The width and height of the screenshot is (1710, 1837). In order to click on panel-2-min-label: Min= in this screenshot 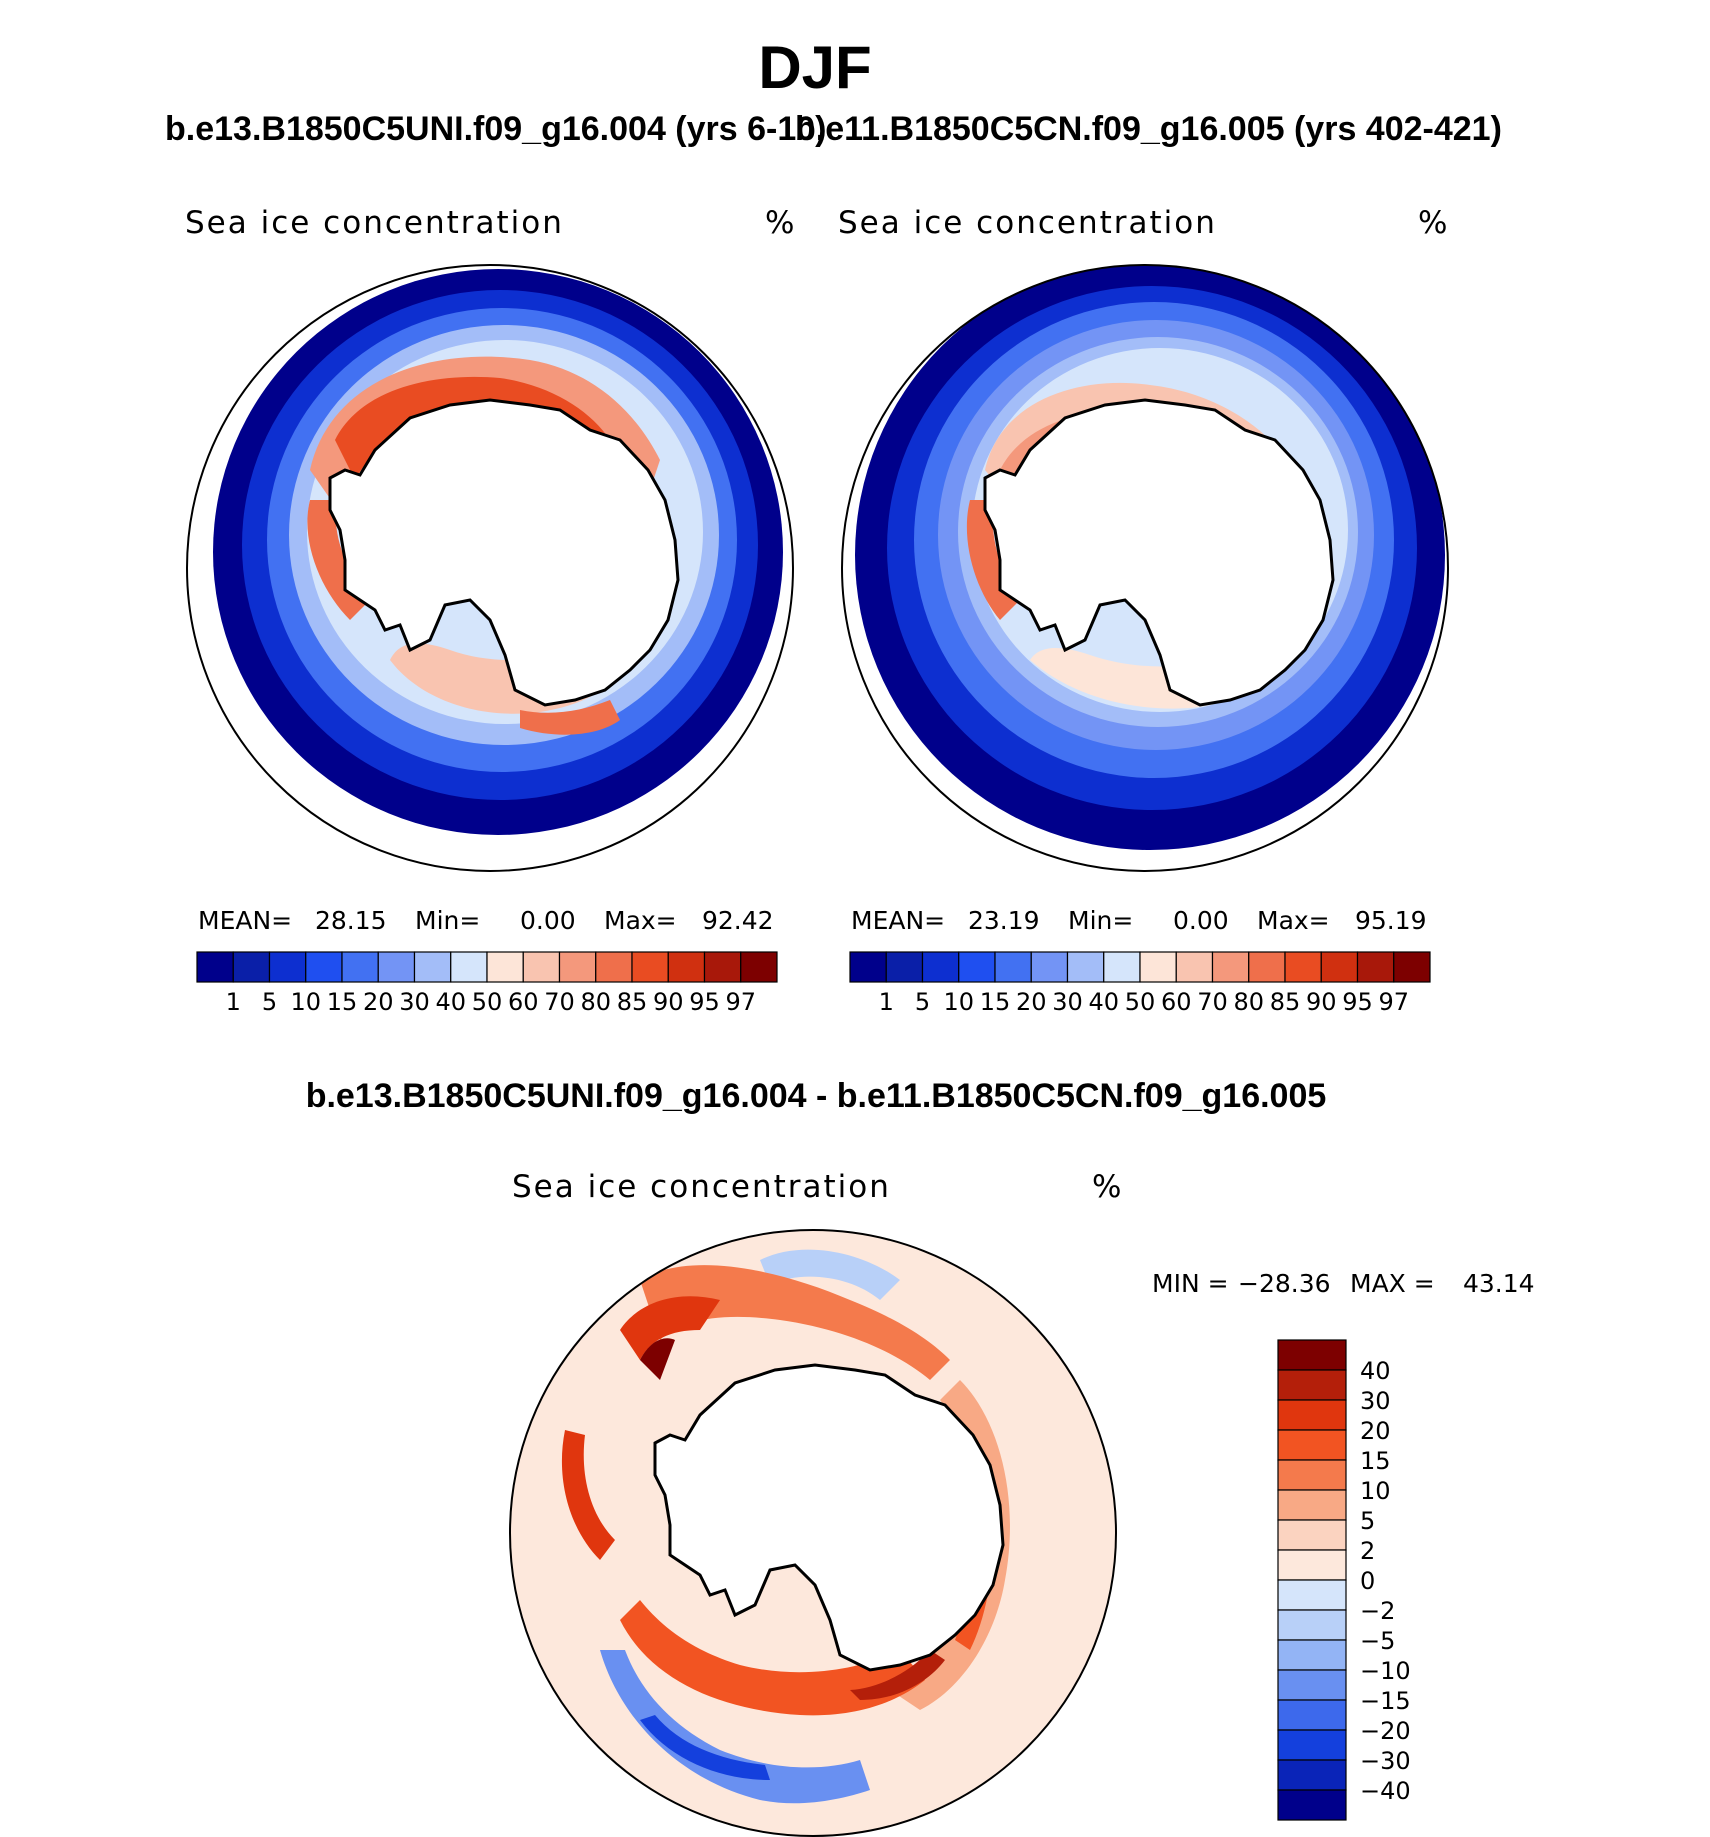, I will do `click(1100, 920)`.